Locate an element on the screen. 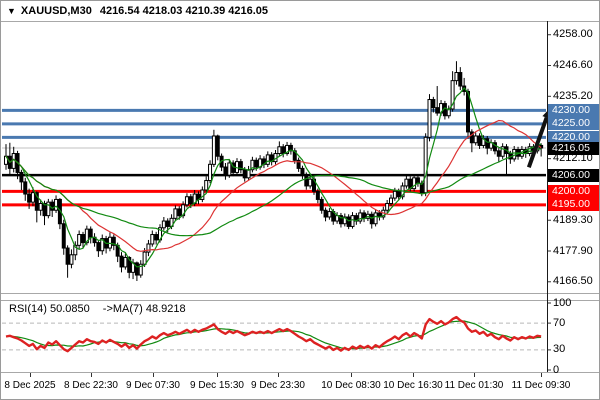  time-axis-label: 8 Dec 22:30 is located at coordinates (91, 385).